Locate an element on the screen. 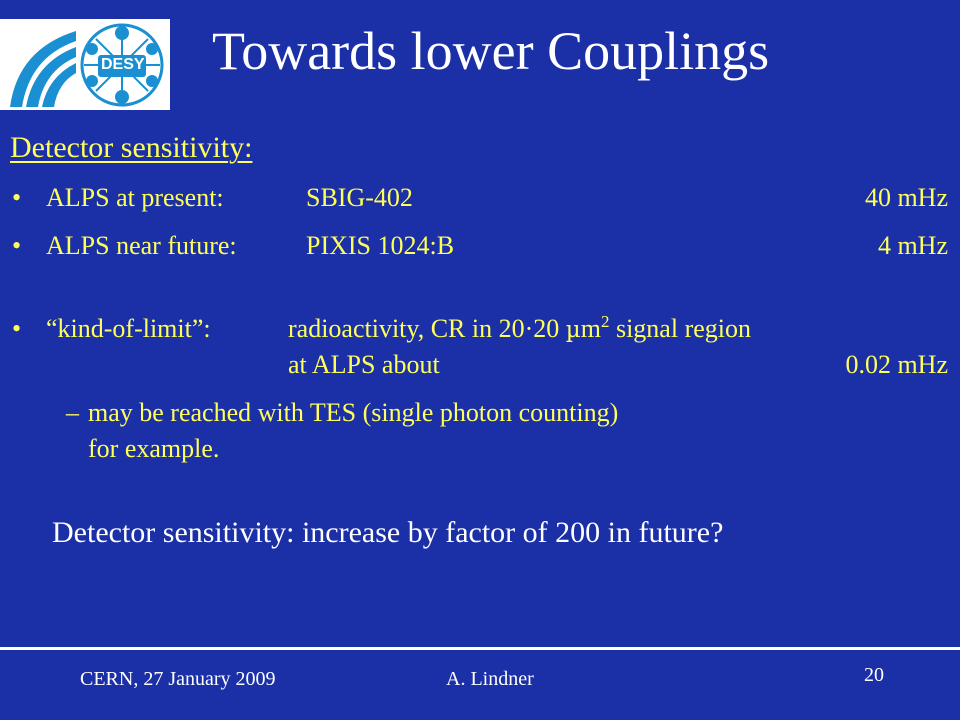  sub-bullet-line2: for example. is located at coordinates (154, 448).